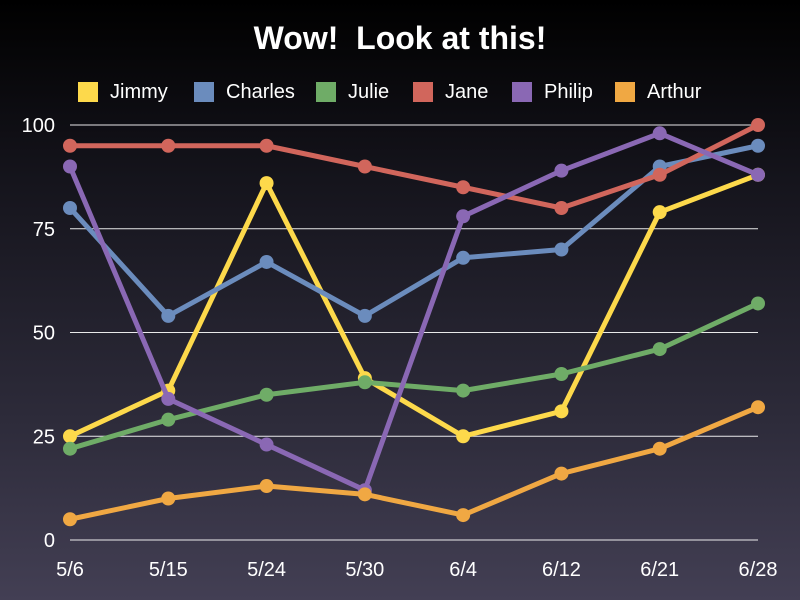  I want to click on legend-label: Jane, so click(467, 91).